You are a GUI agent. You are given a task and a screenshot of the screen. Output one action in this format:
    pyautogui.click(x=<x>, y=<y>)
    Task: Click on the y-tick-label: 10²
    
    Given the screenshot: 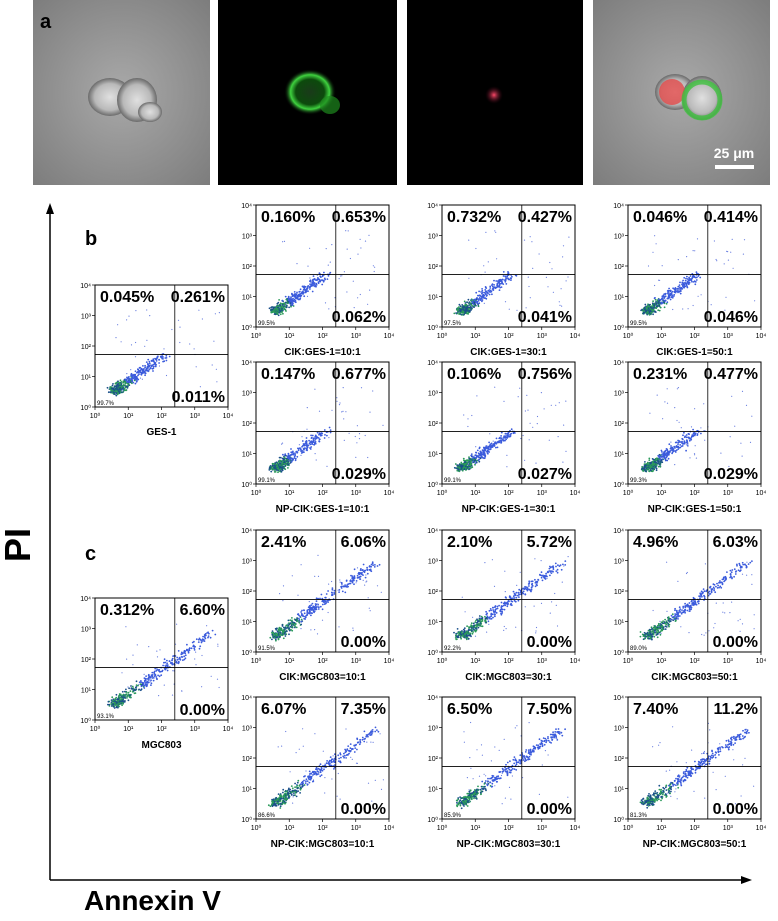 What is the action you would take?
    pyautogui.click(x=433, y=267)
    